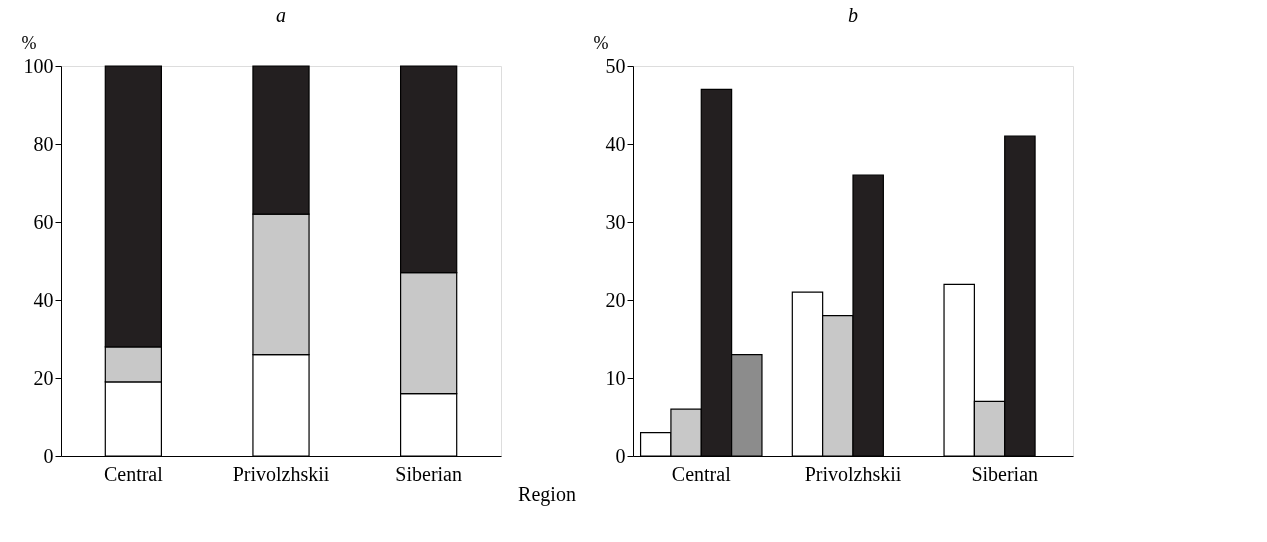  What do you see at coordinates (43, 221) in the screenshot?
I see `y-tick-label: 60` at bounding box center [43, 221].